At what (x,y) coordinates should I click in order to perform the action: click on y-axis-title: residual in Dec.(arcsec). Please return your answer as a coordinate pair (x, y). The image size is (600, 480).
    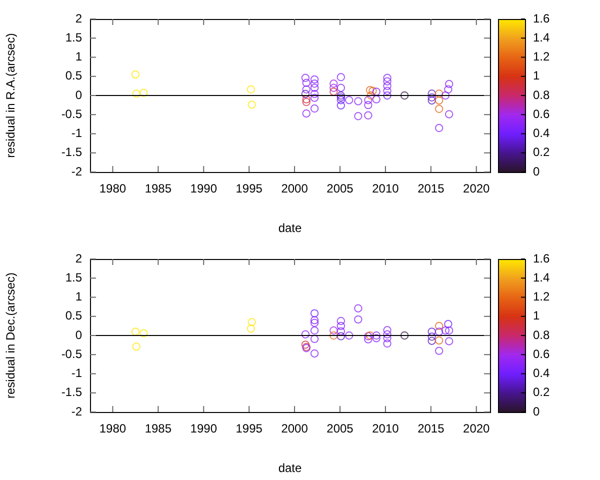
    Looking at the image, I should click on (11, 335).